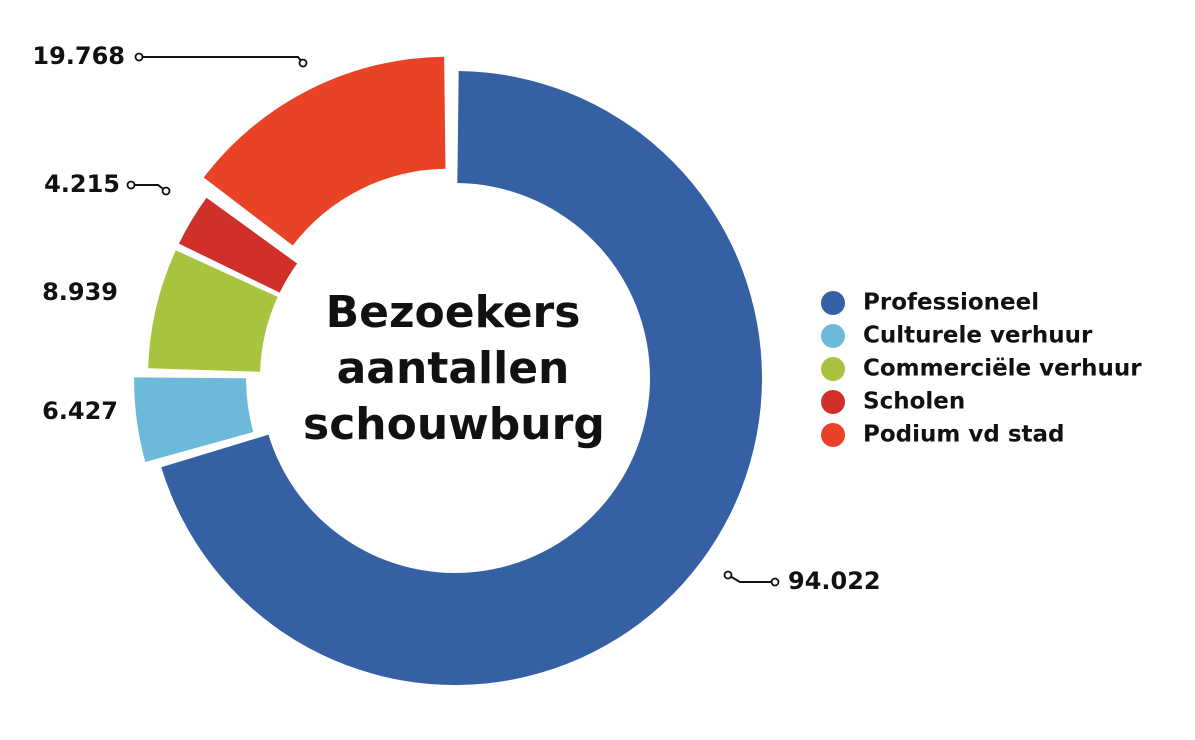  I want to click on value-label: 94.022, so click(834, 581).